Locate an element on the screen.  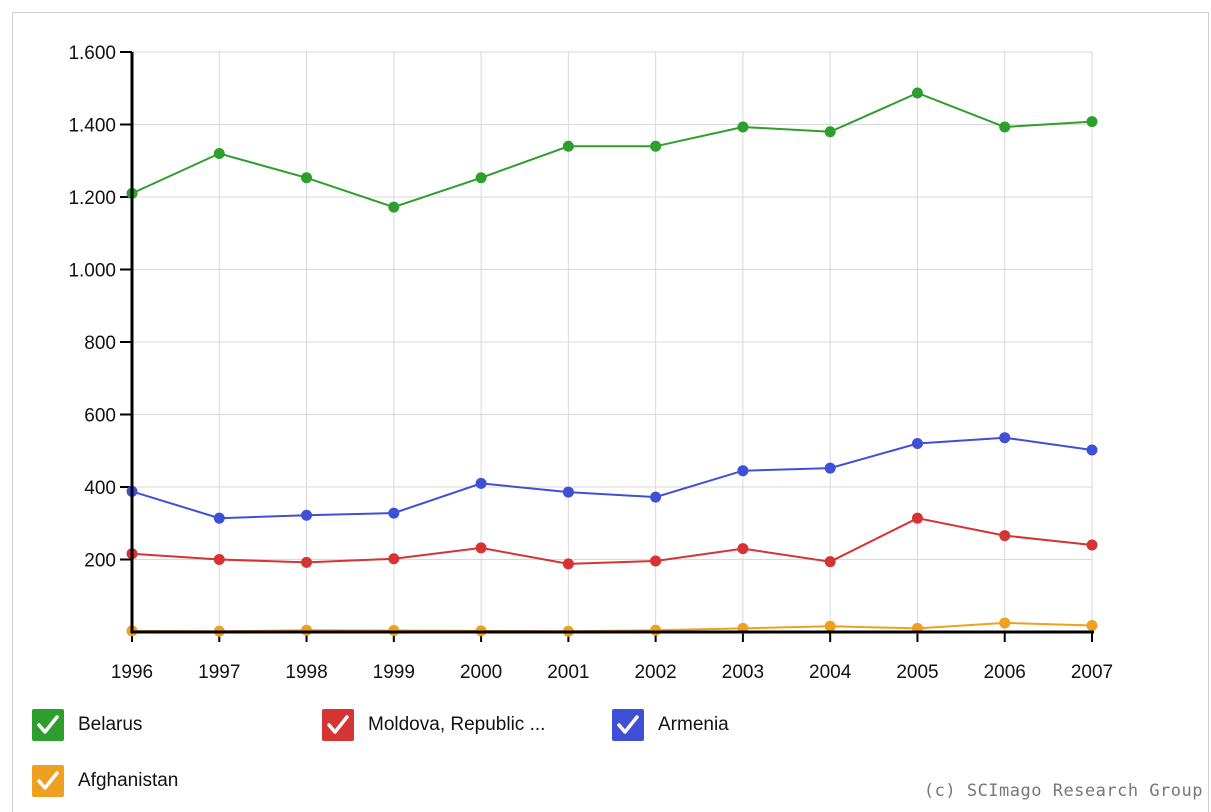
legend-label: Armenia is located at coordinates (693, 725).